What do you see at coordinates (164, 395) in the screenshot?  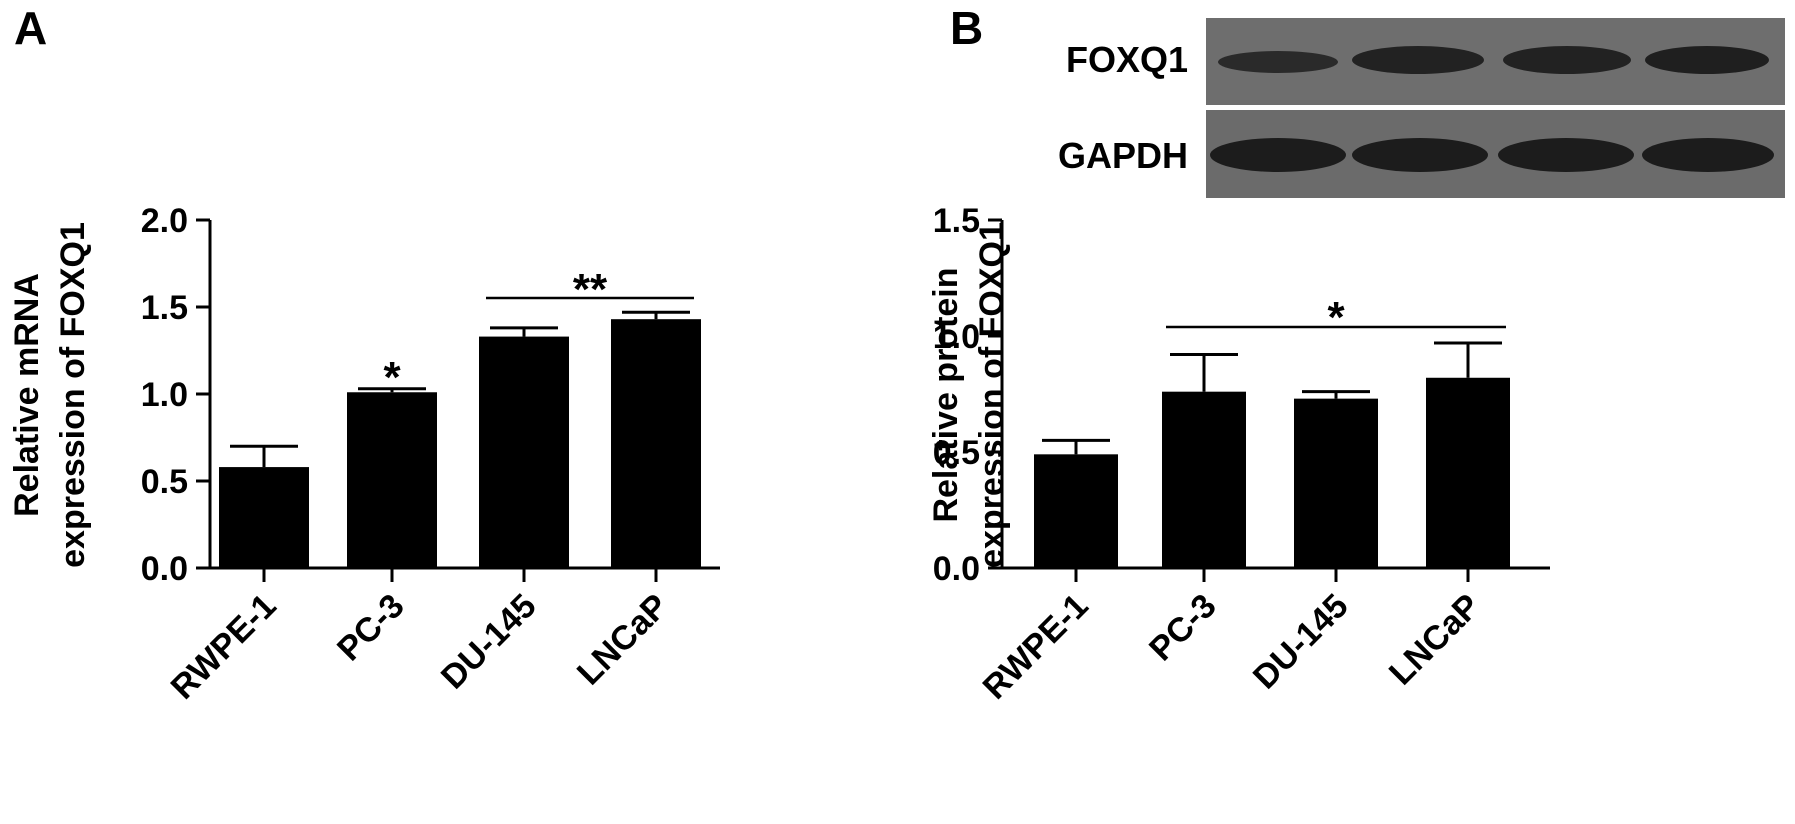 I see `panel-a-y-tick-label: 1.0` at bounding box center [164, 395].